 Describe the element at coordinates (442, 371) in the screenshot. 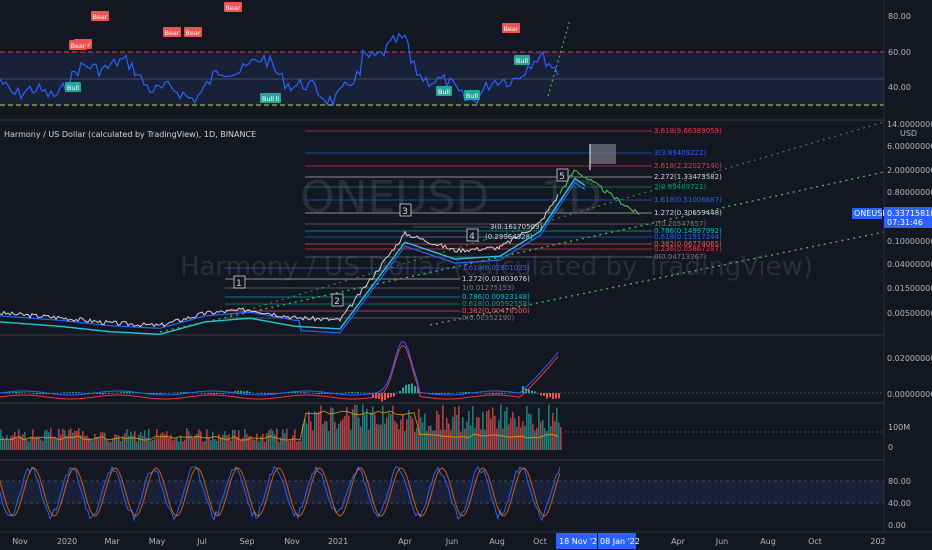

I see `macd-pane` at that location.